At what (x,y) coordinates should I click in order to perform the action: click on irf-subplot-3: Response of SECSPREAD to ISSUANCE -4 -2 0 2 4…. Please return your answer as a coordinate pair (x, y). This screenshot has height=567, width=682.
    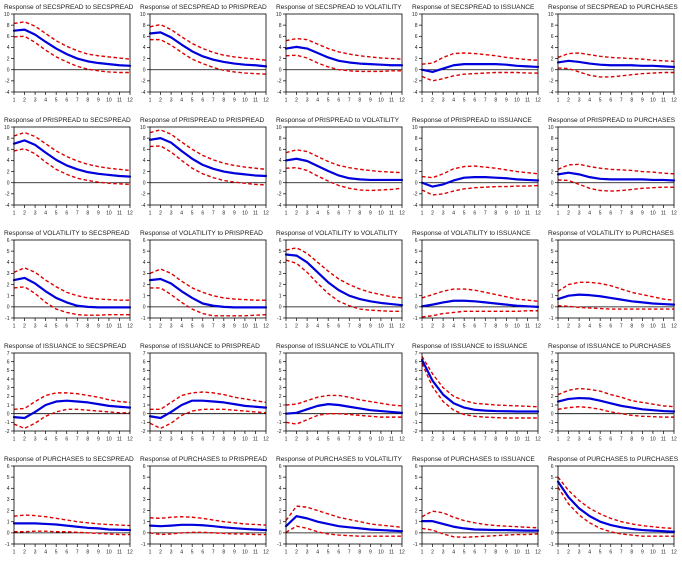
    Looking at the image, I should click on (477, 57).